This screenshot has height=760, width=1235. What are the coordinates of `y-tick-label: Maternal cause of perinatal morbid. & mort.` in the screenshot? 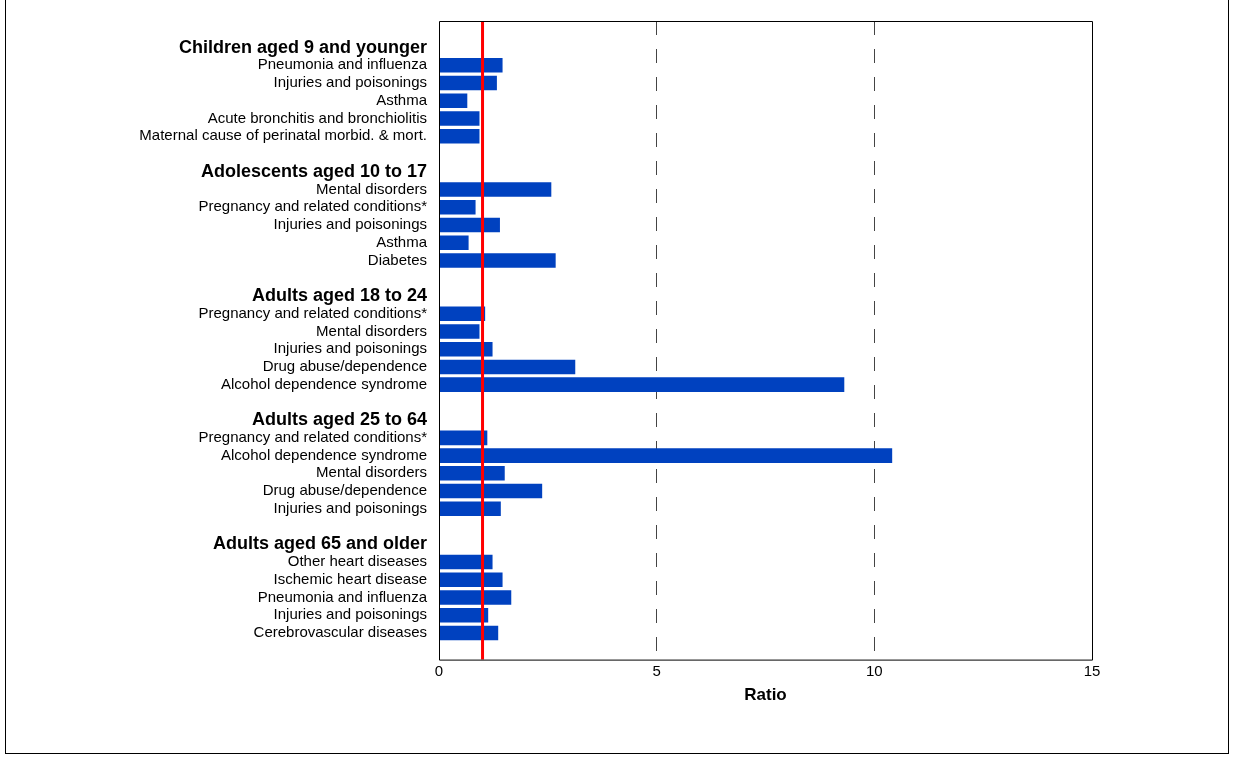 It's located at (283, 135).